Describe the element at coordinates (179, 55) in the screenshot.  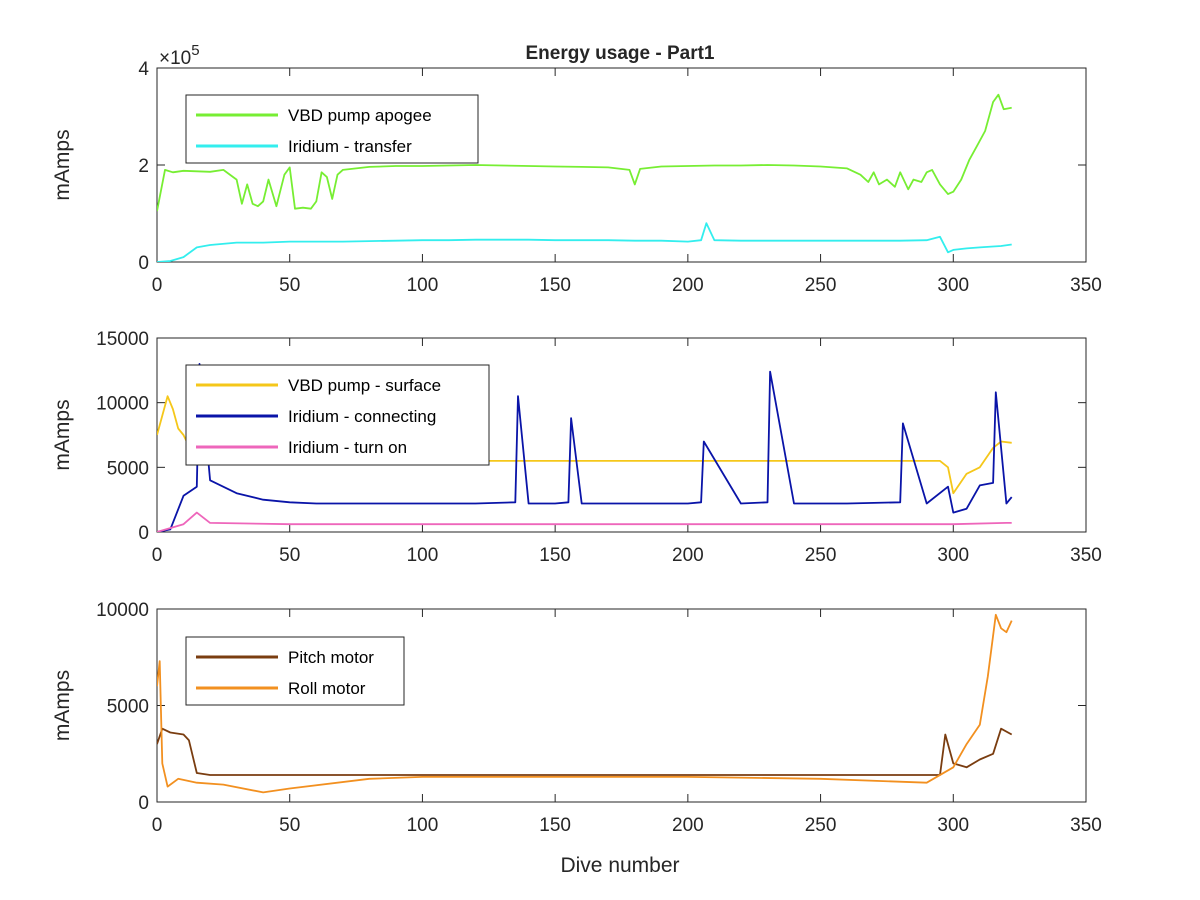
I see `y-exponent-label: ×10⁵` at that location.